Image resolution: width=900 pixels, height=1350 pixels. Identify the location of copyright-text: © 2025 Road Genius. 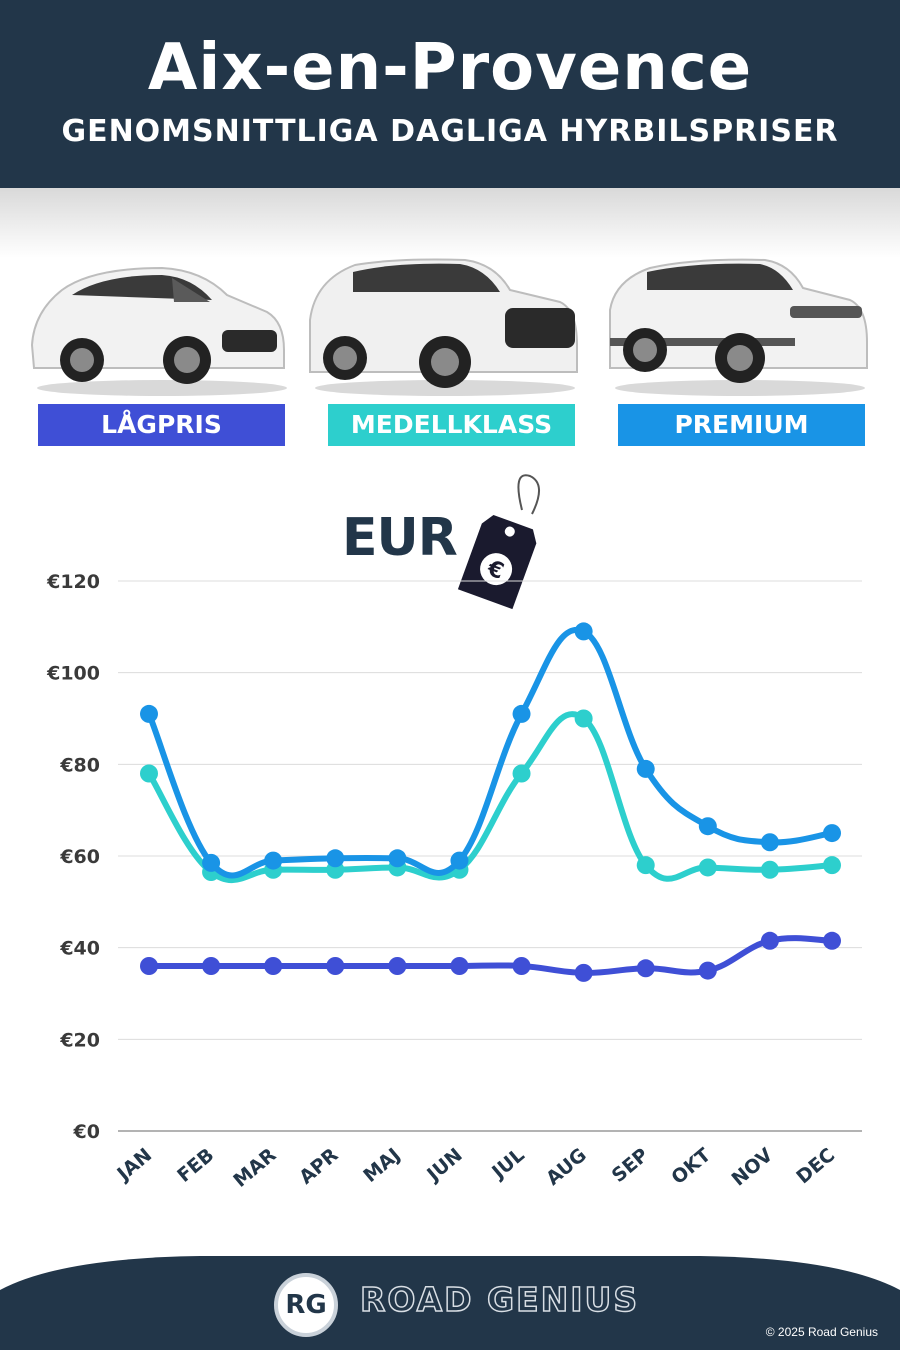
(821, 1332).